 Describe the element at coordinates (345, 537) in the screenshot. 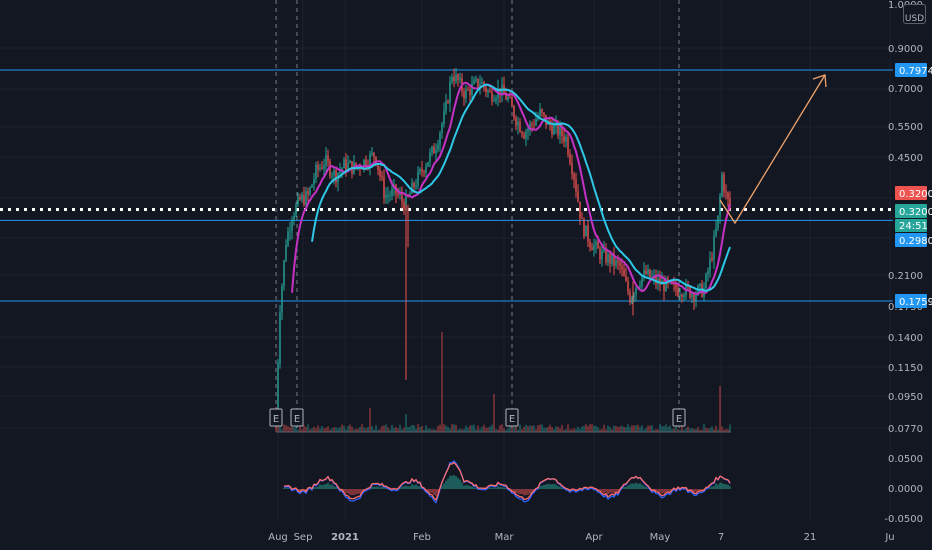

I see `time-tick-2: 2021` at that location.